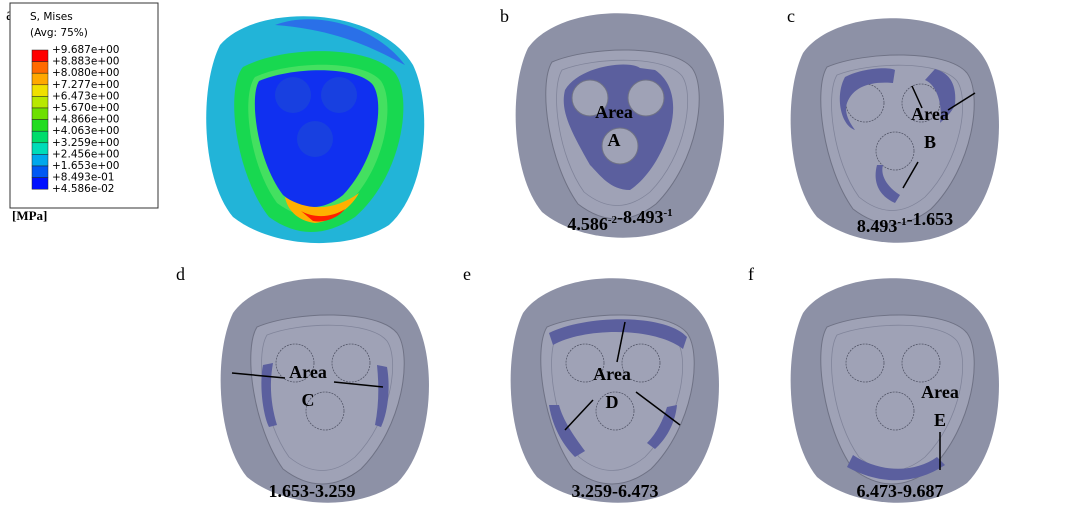  What do you see at coordinates (315, 130) in the screenshot?
I see `contour-model` at bounding box center [315, 130].